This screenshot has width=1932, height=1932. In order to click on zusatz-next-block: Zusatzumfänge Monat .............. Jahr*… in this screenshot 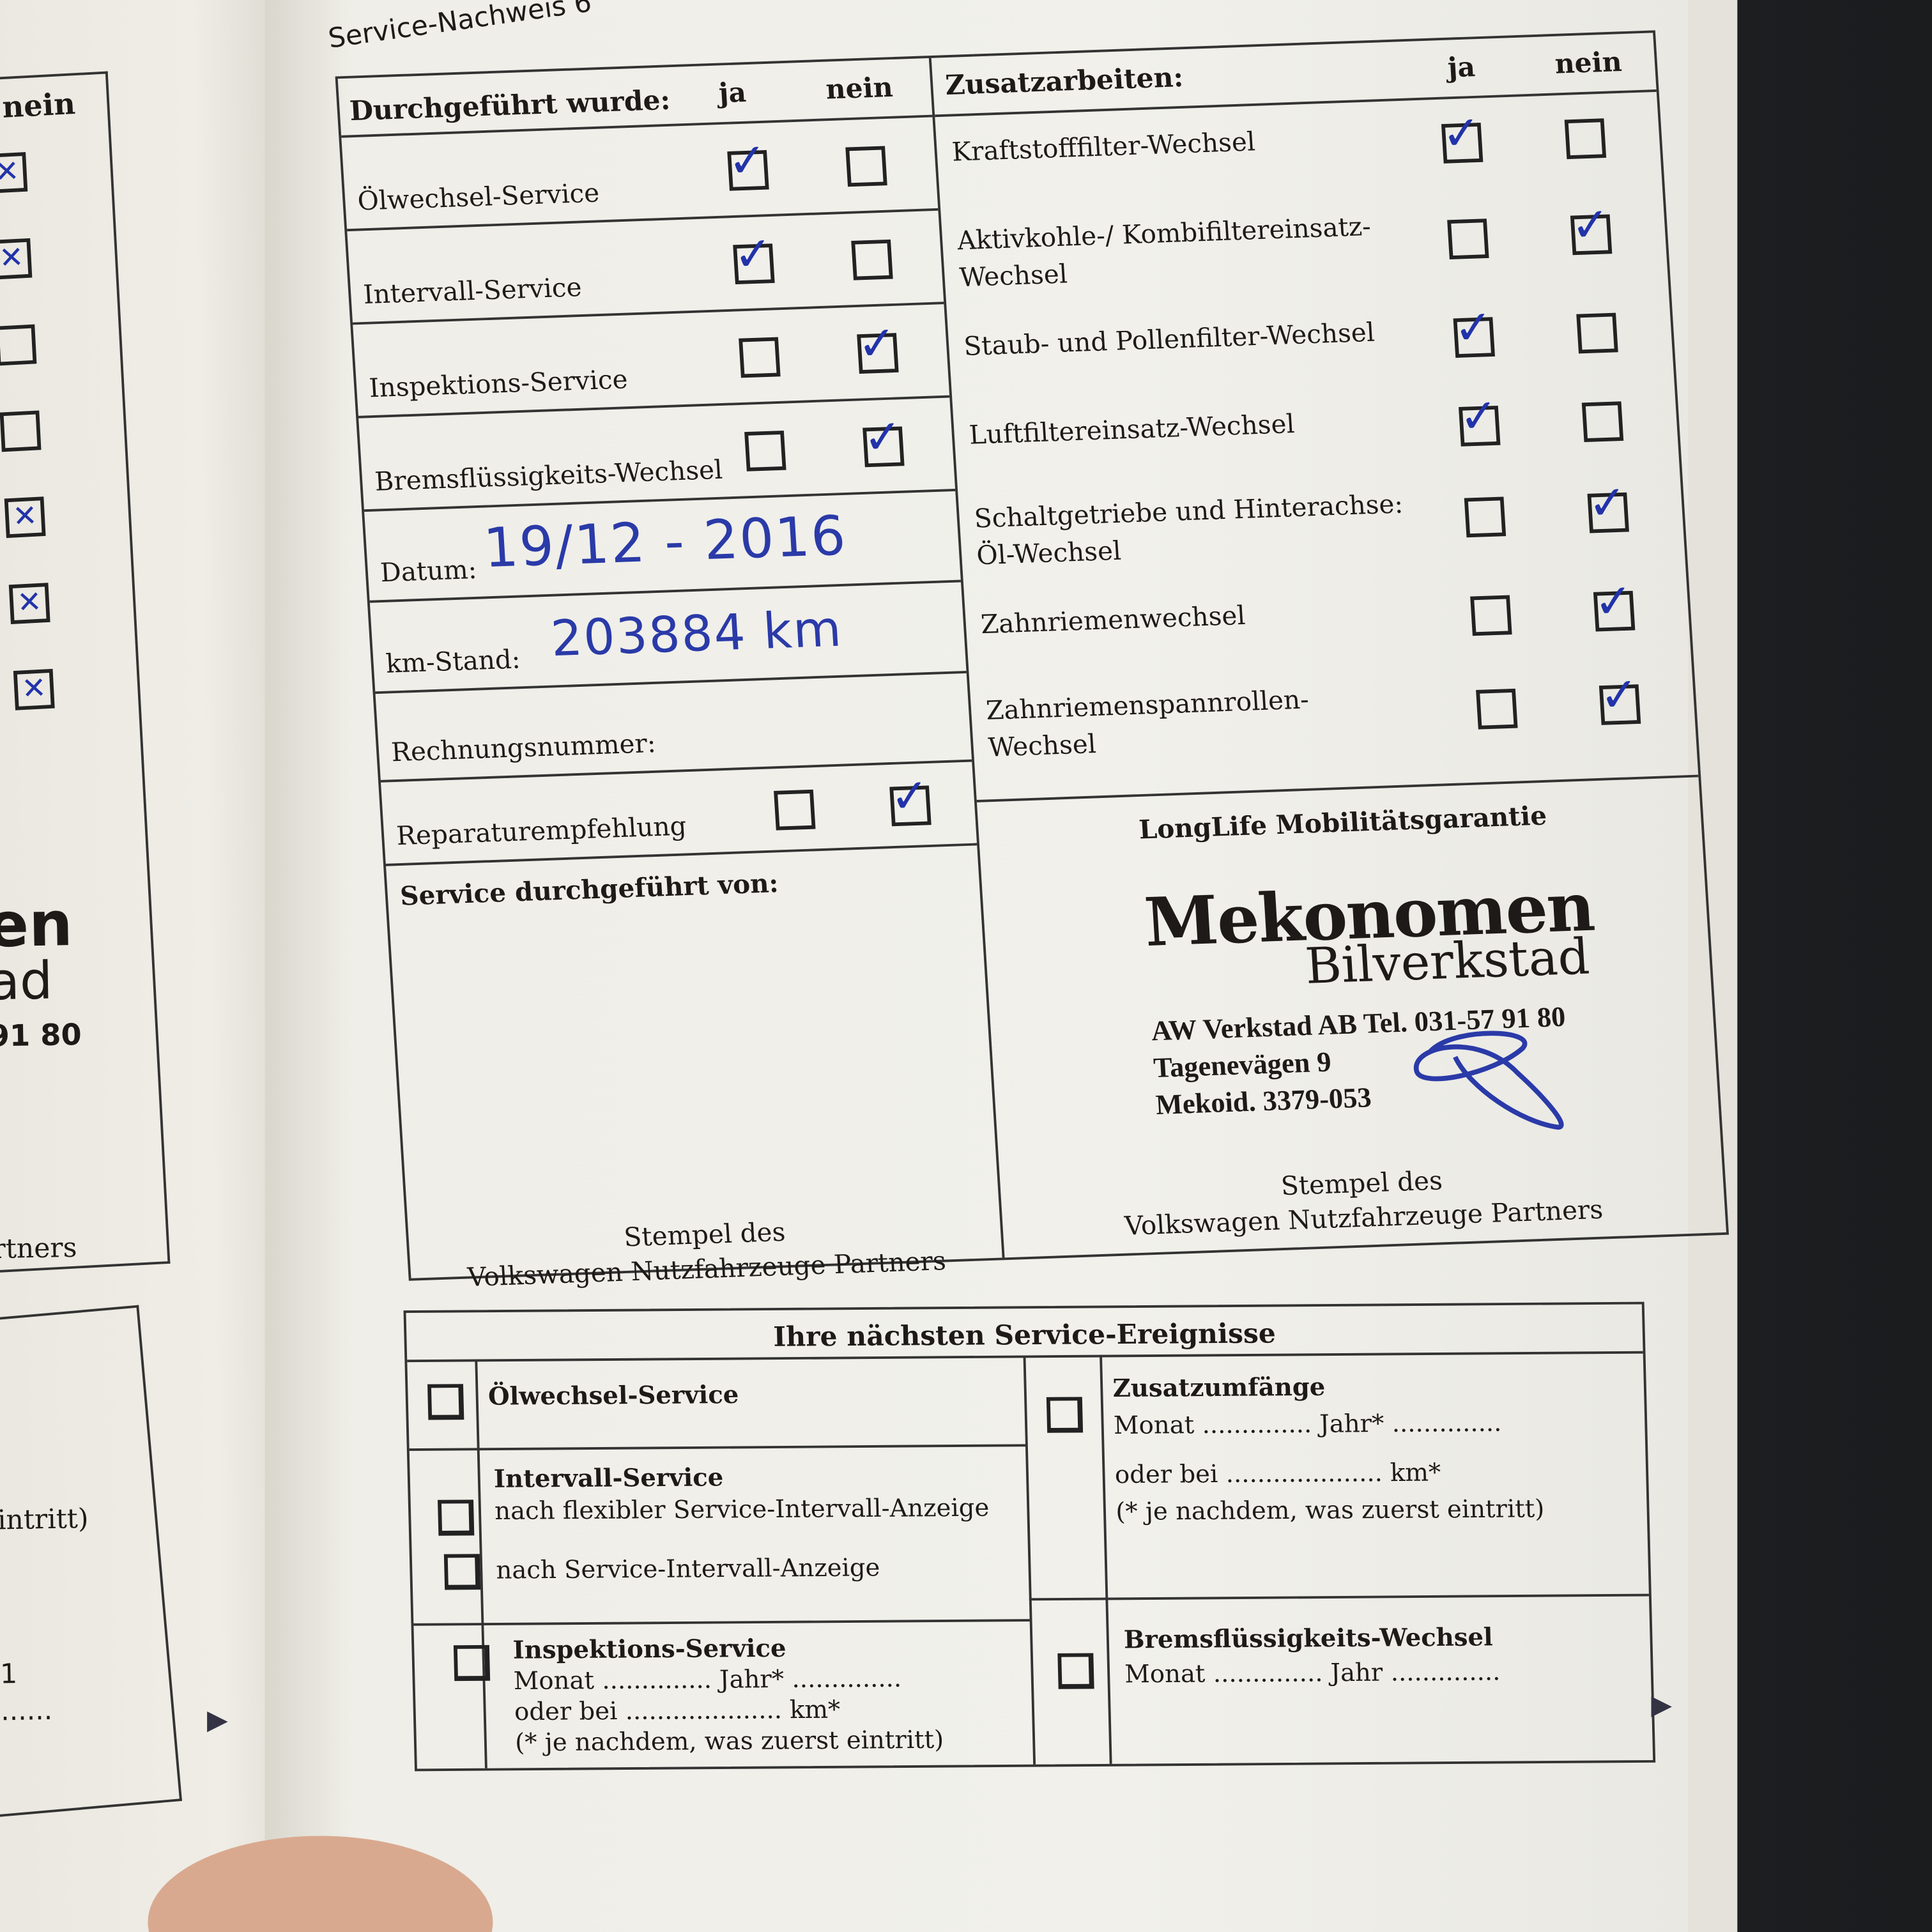, I will do `click(1328, 1448)`.